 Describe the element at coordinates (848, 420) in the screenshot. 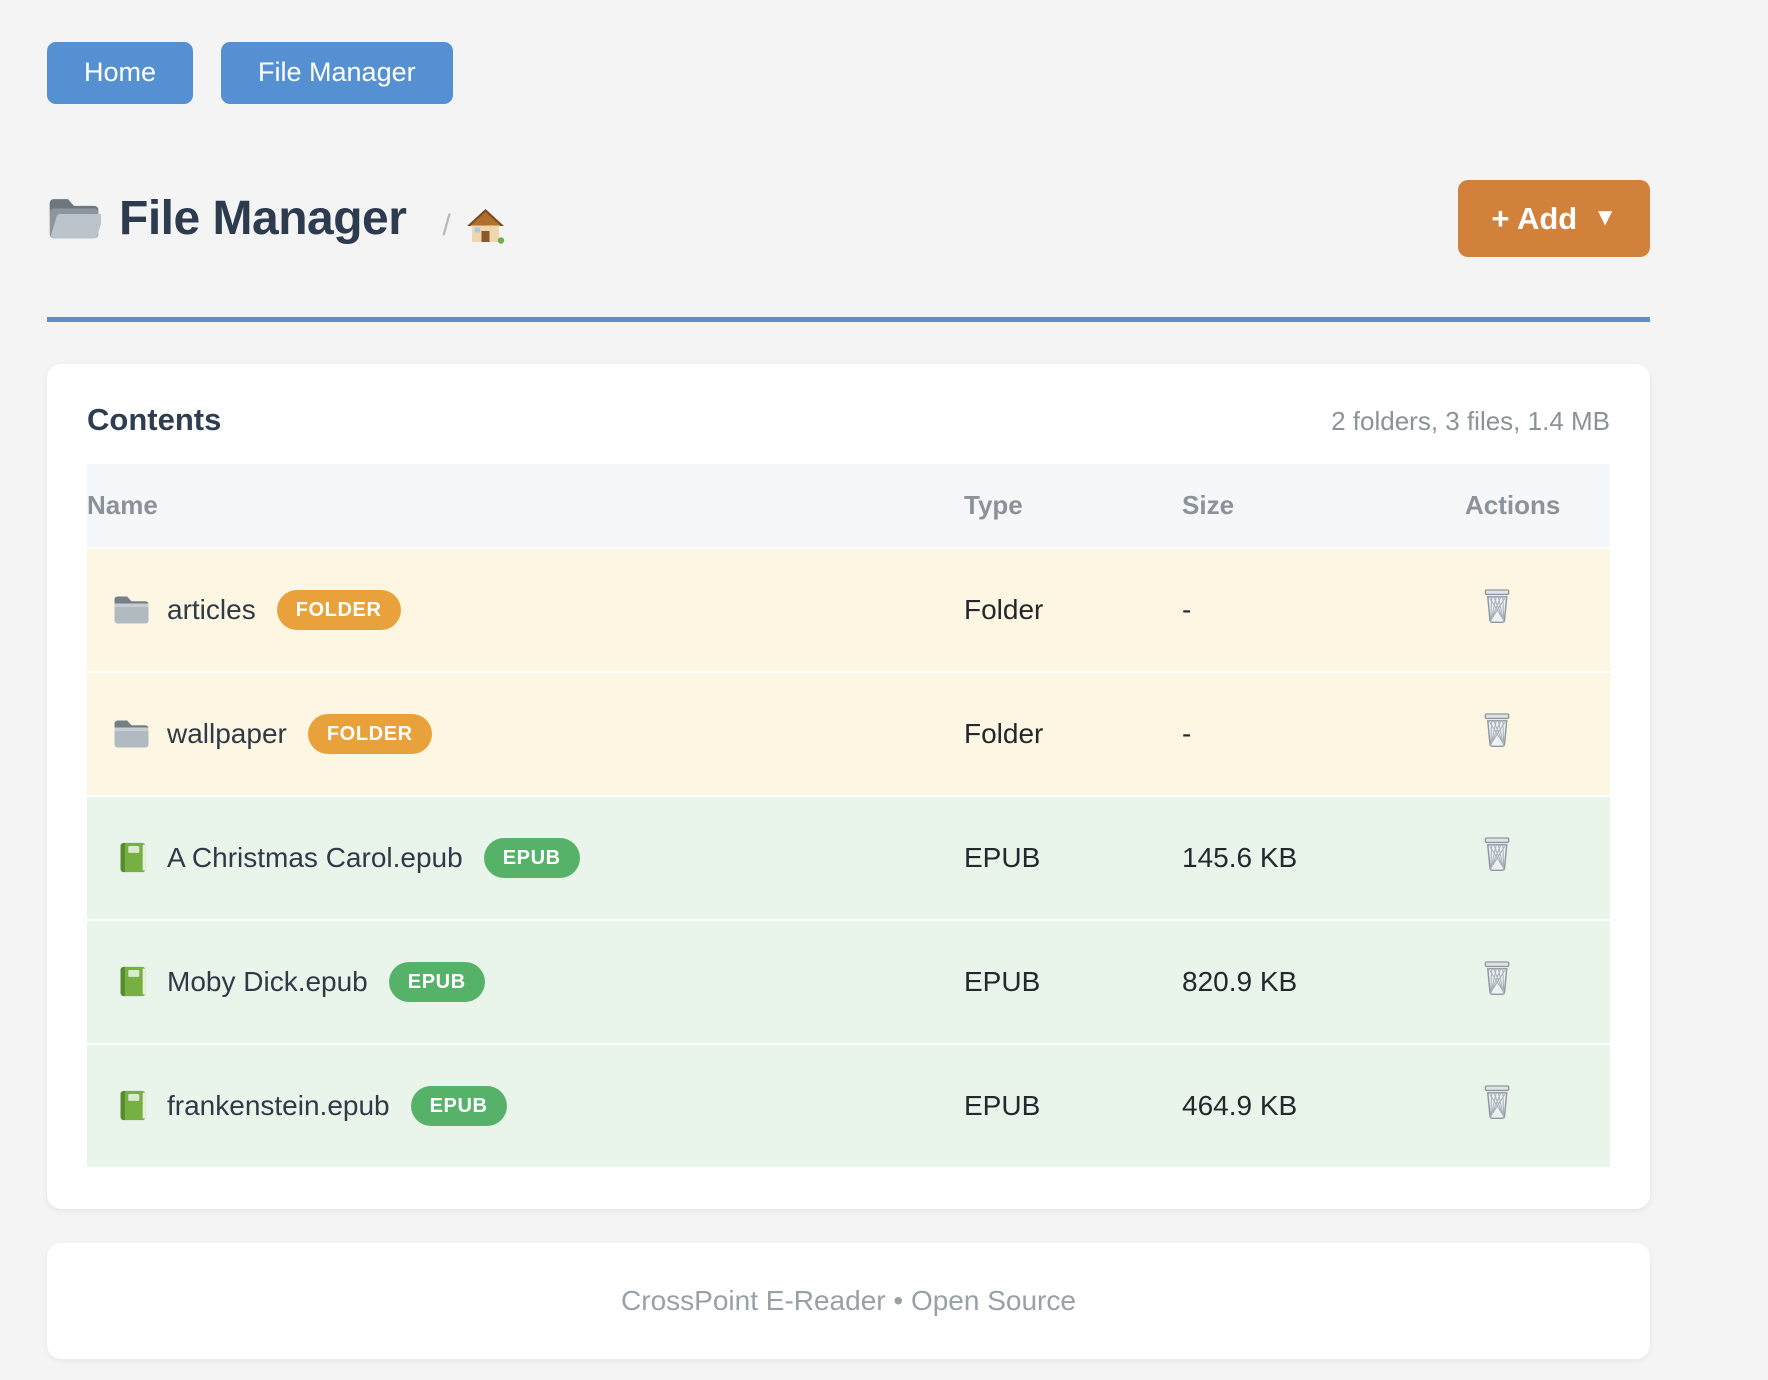

I see `contents-card-header: Contents 2 folders, 3 files, 1.4 MB` at that location.